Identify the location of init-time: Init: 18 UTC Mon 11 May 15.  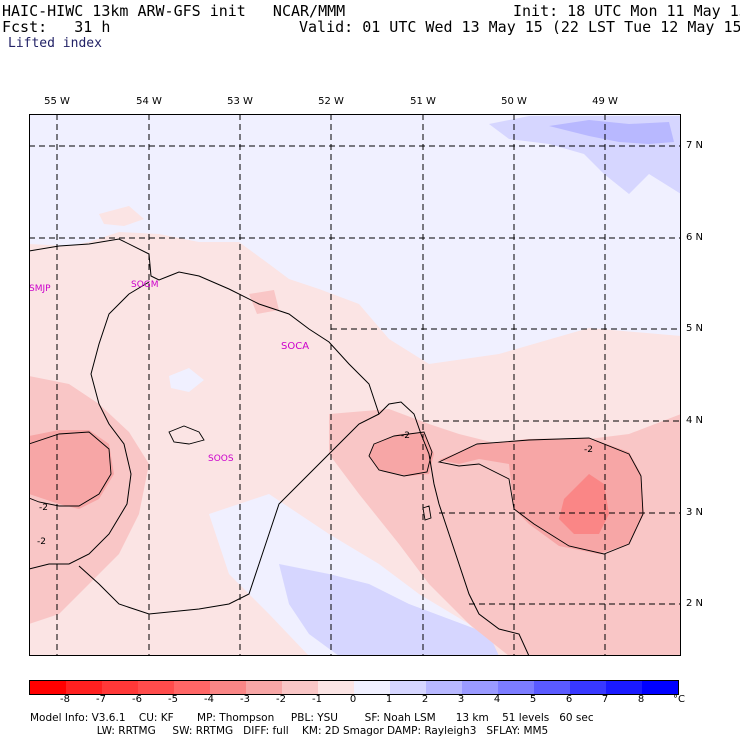
(626, 11).